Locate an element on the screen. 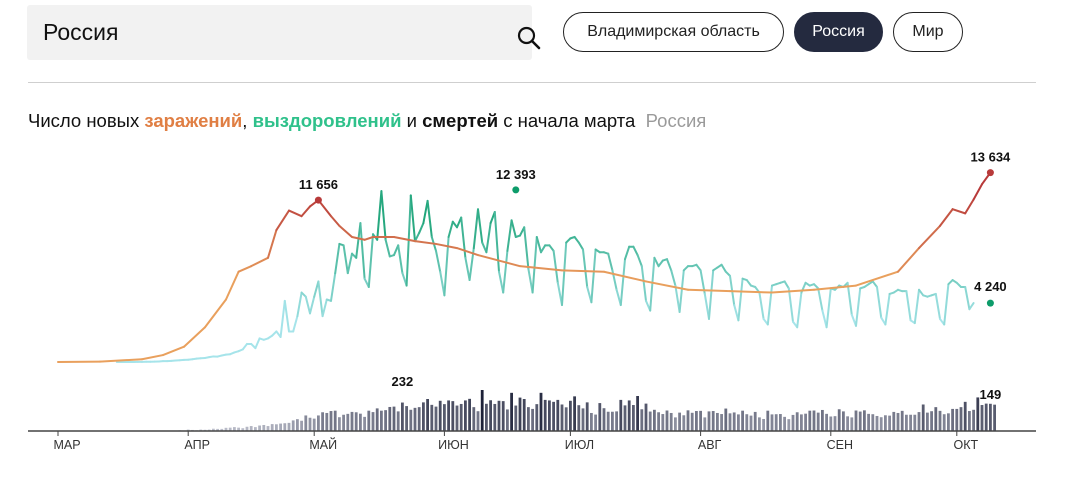  tab-world: Мир is located at coordinates (928, 32).